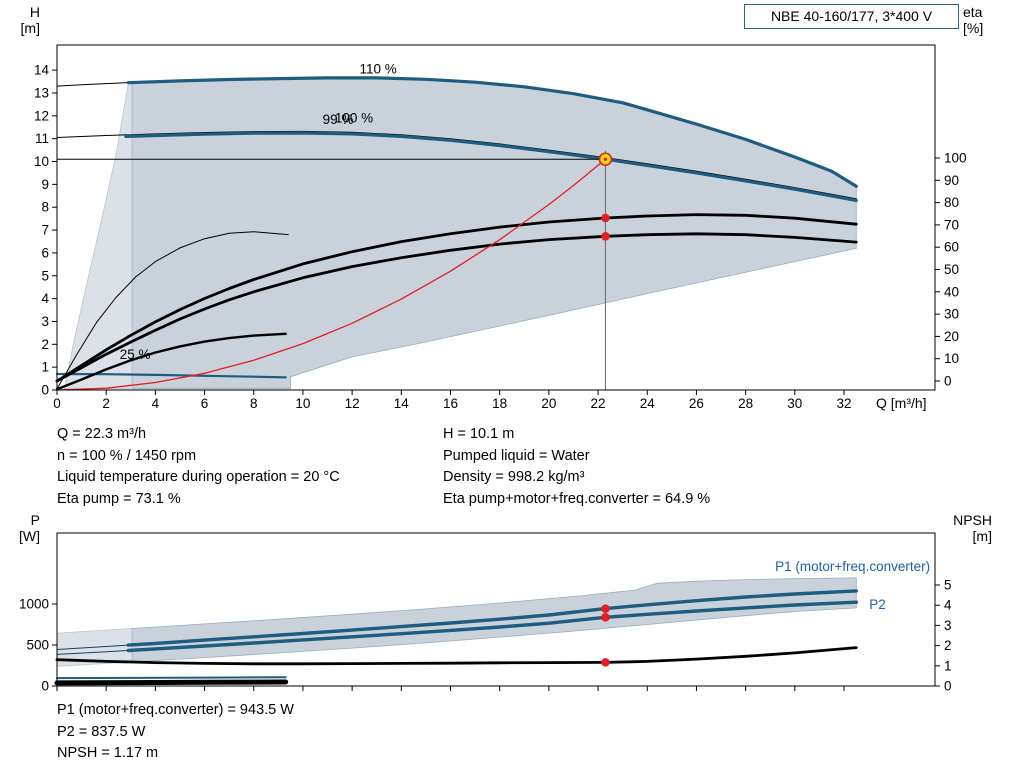 This screenshot has width=1024, height=781. I want to click on eta-axis-title-unit: [%], so click(973, 28).